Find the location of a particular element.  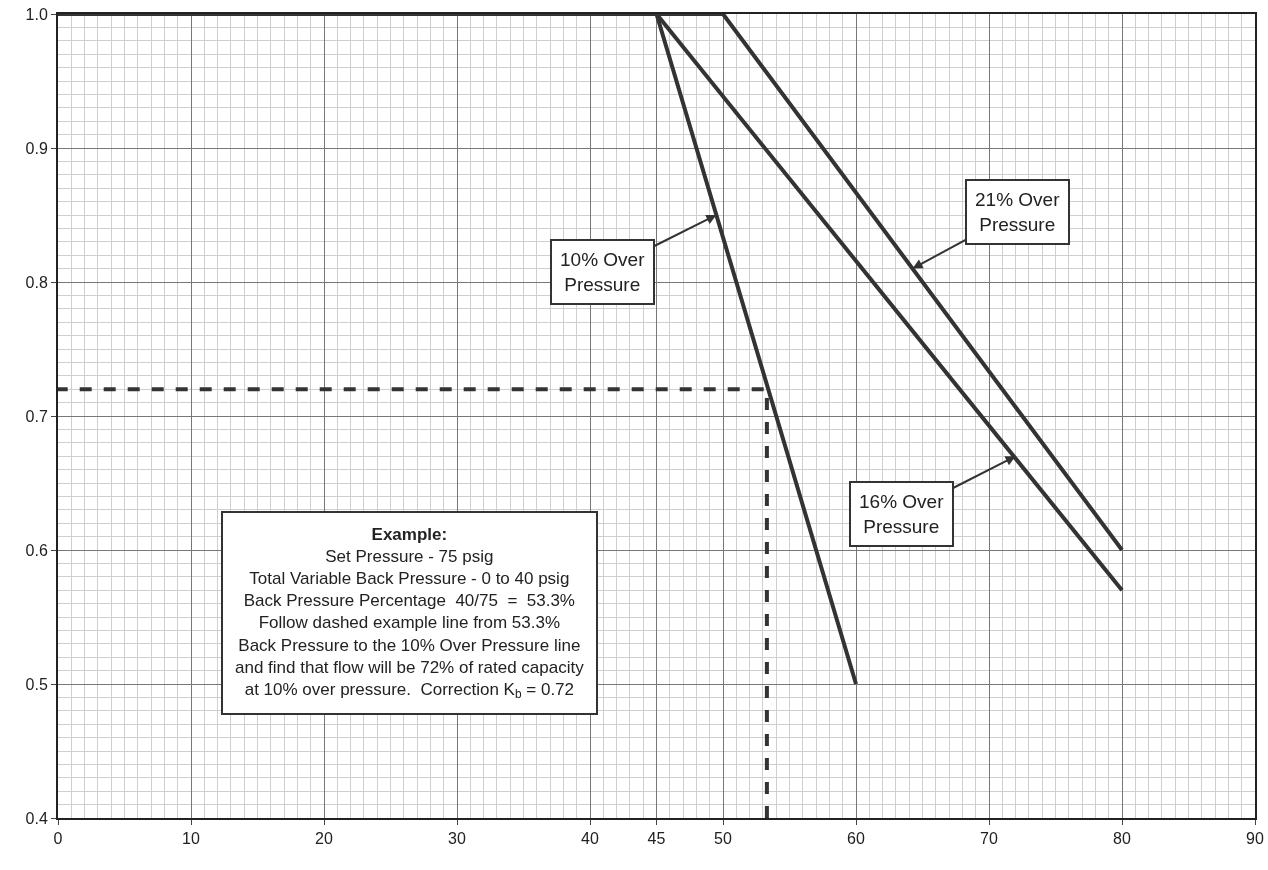

x-tick-label: 0 is located at coordinates (58, 839).